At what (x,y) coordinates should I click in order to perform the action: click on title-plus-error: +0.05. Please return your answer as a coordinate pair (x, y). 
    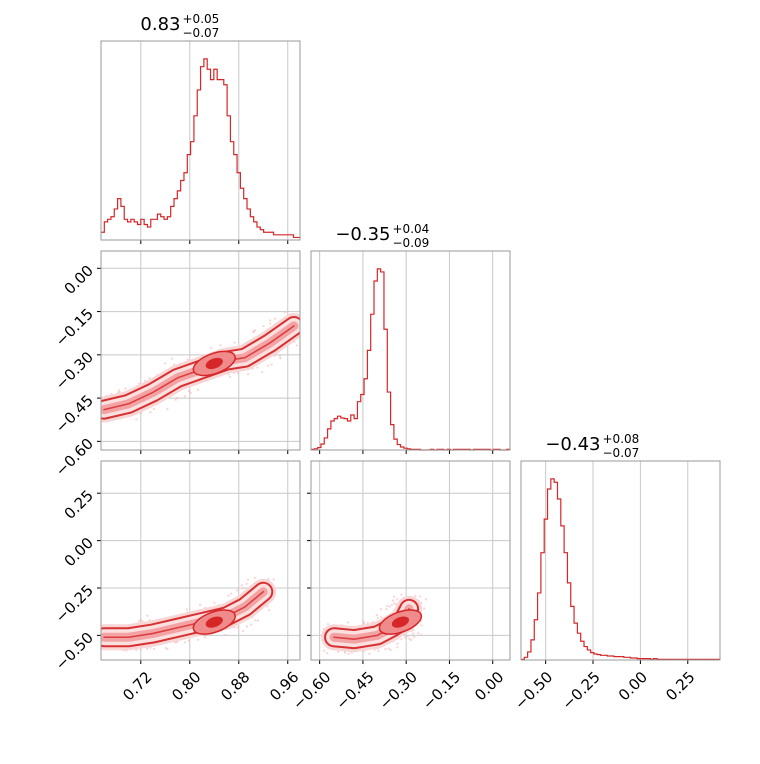
    Looking at the image, I should click on (201, 19).